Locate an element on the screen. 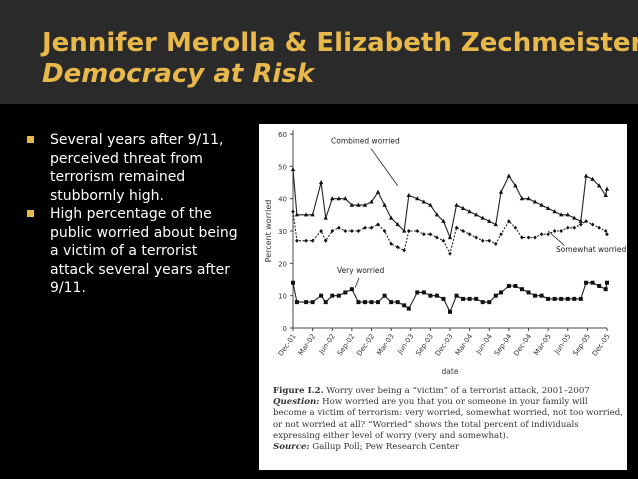 This screenshot has width=638, height=479. annotation-somewhat-worried: Somewhat worried is located at coordinates (591, 249).